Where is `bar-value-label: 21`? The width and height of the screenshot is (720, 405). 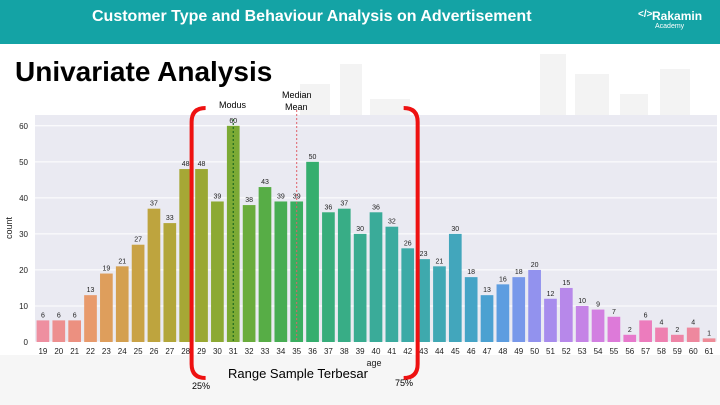 bar-value-label: 21 is located at coordinates (440, 261).